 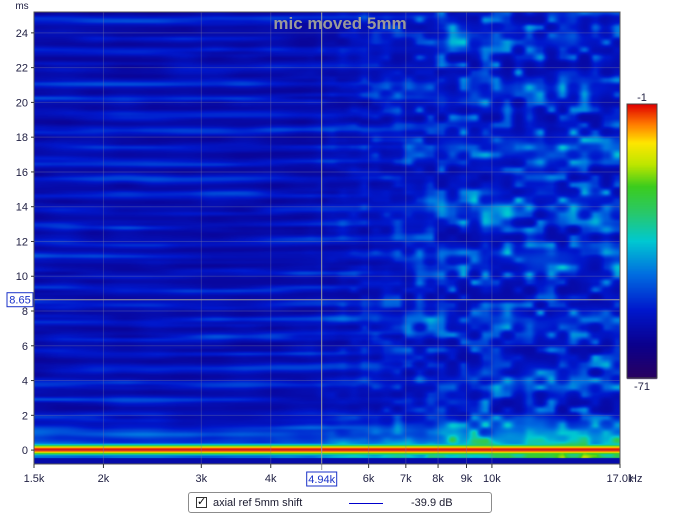 I want to click on colorbar-frame, so click(x=642, y=241).